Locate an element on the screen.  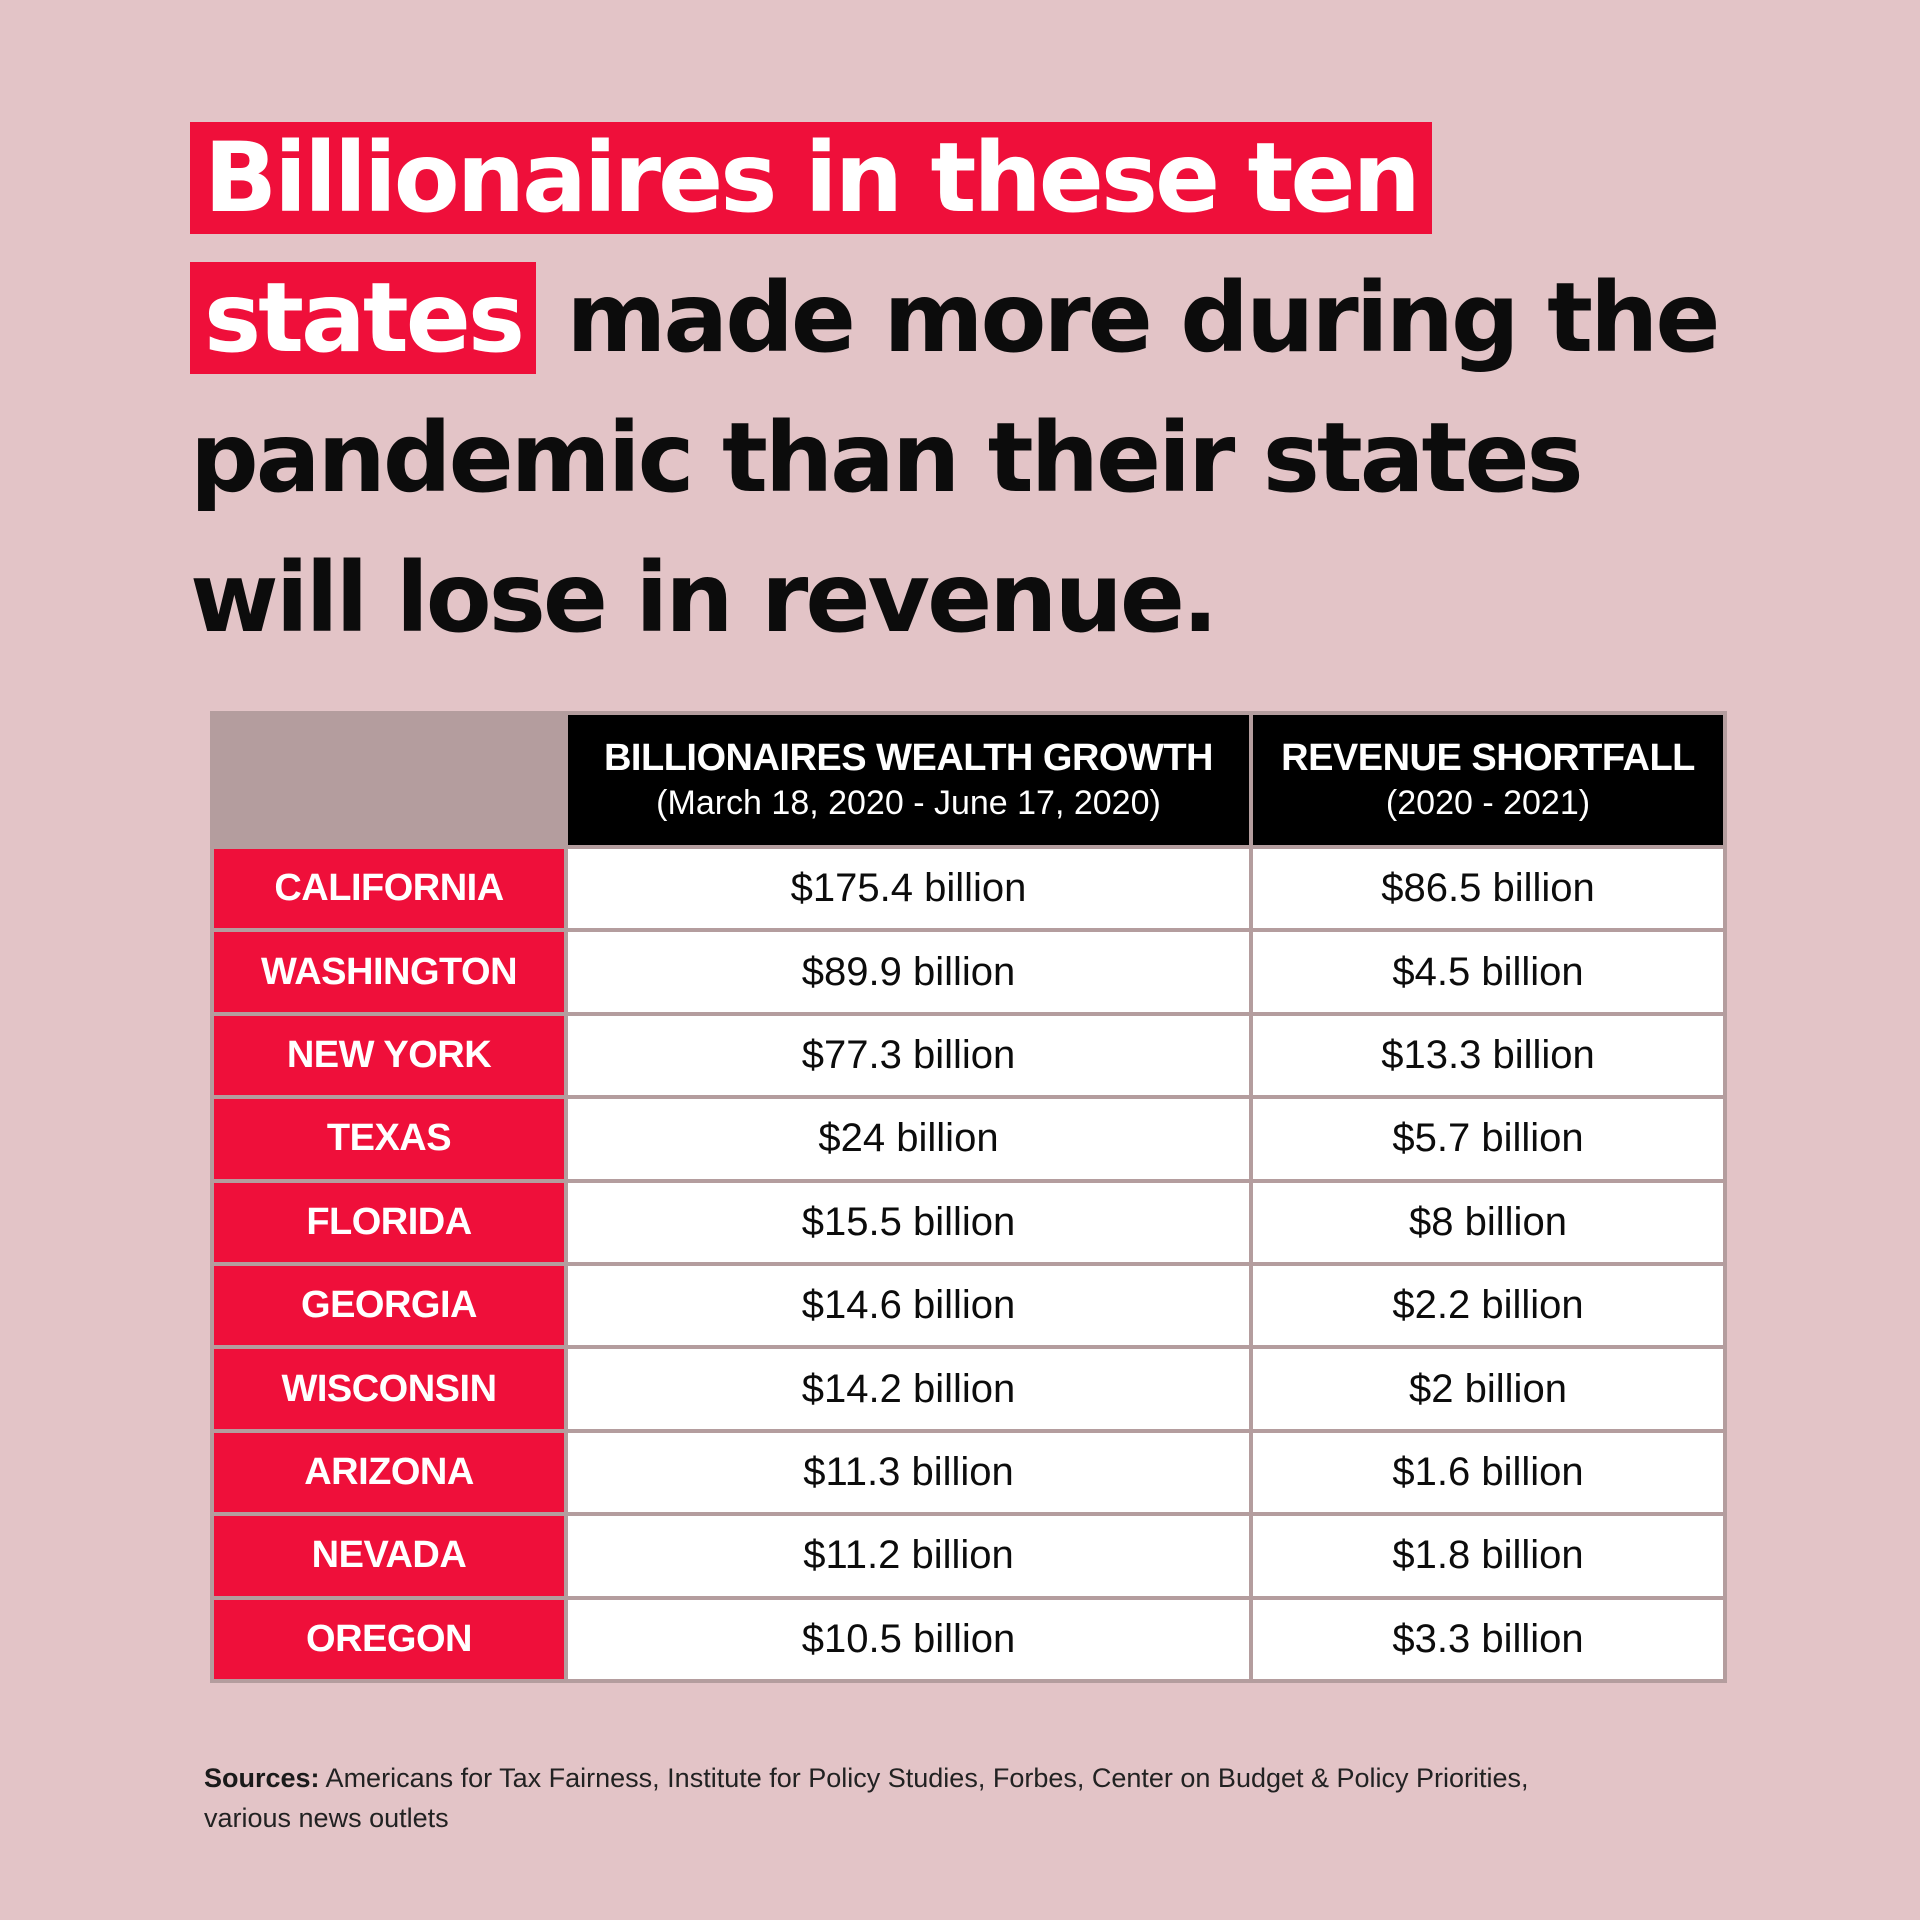
wealth-growth-cell: $11.3 billion is located at coordinates (908, 1472).